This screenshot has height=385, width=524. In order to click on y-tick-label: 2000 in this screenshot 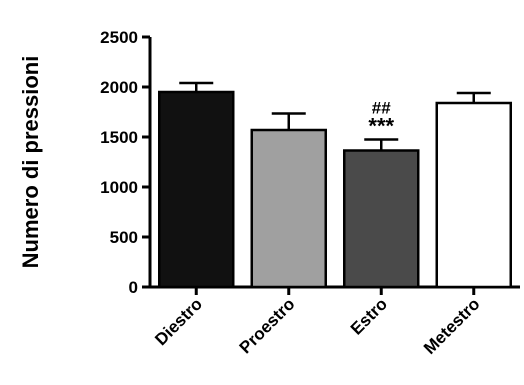, I will do `click(119, 87)`.